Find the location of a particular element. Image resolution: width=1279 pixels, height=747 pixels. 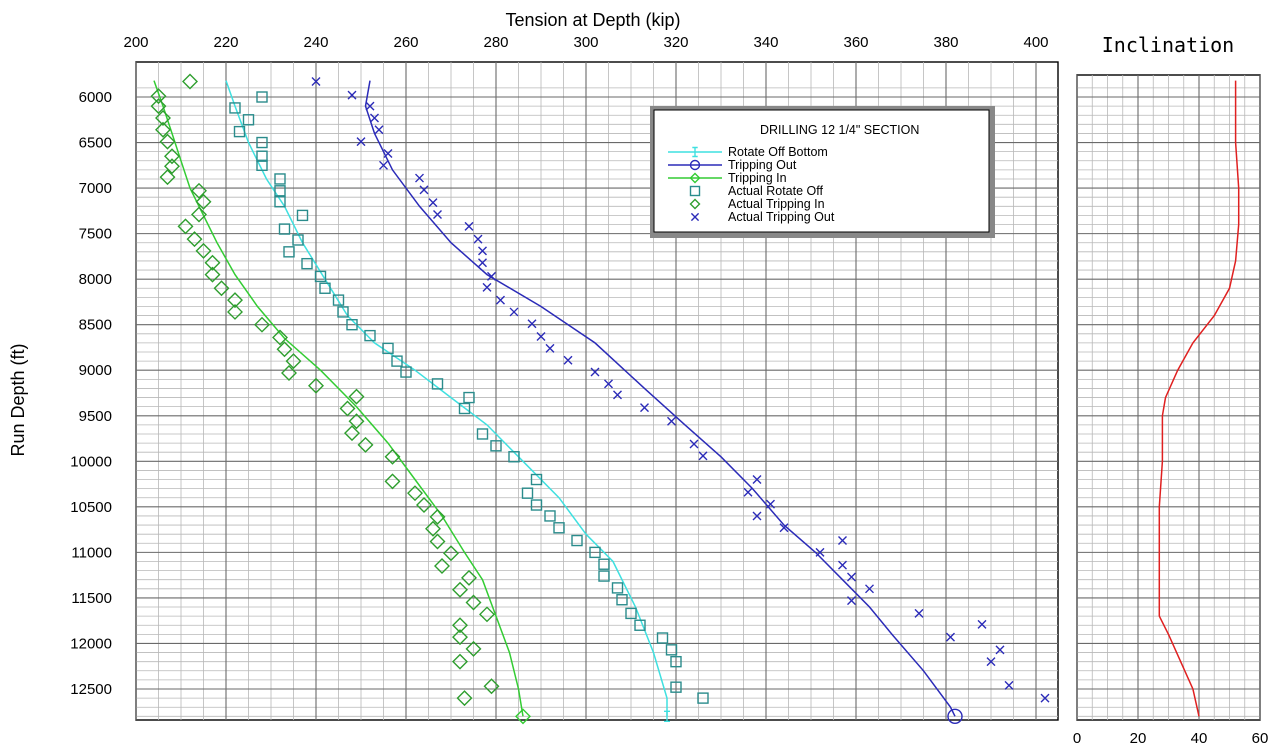

legend-entry: Actual Tripping In is located at coordinates (757, 204).